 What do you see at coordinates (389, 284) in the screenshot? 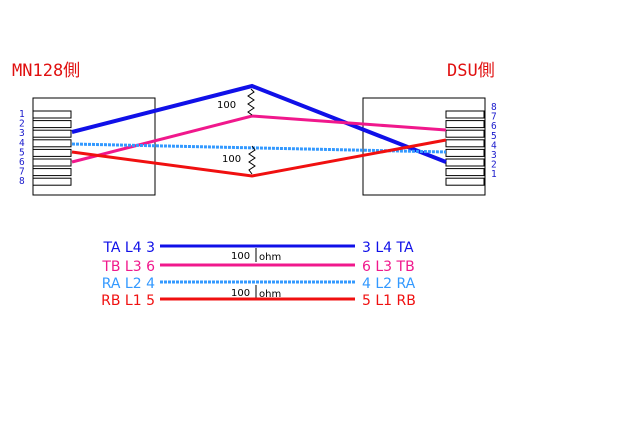
I see `legend-right-label: 4 L2 RA` at bounding box center [389, 284].